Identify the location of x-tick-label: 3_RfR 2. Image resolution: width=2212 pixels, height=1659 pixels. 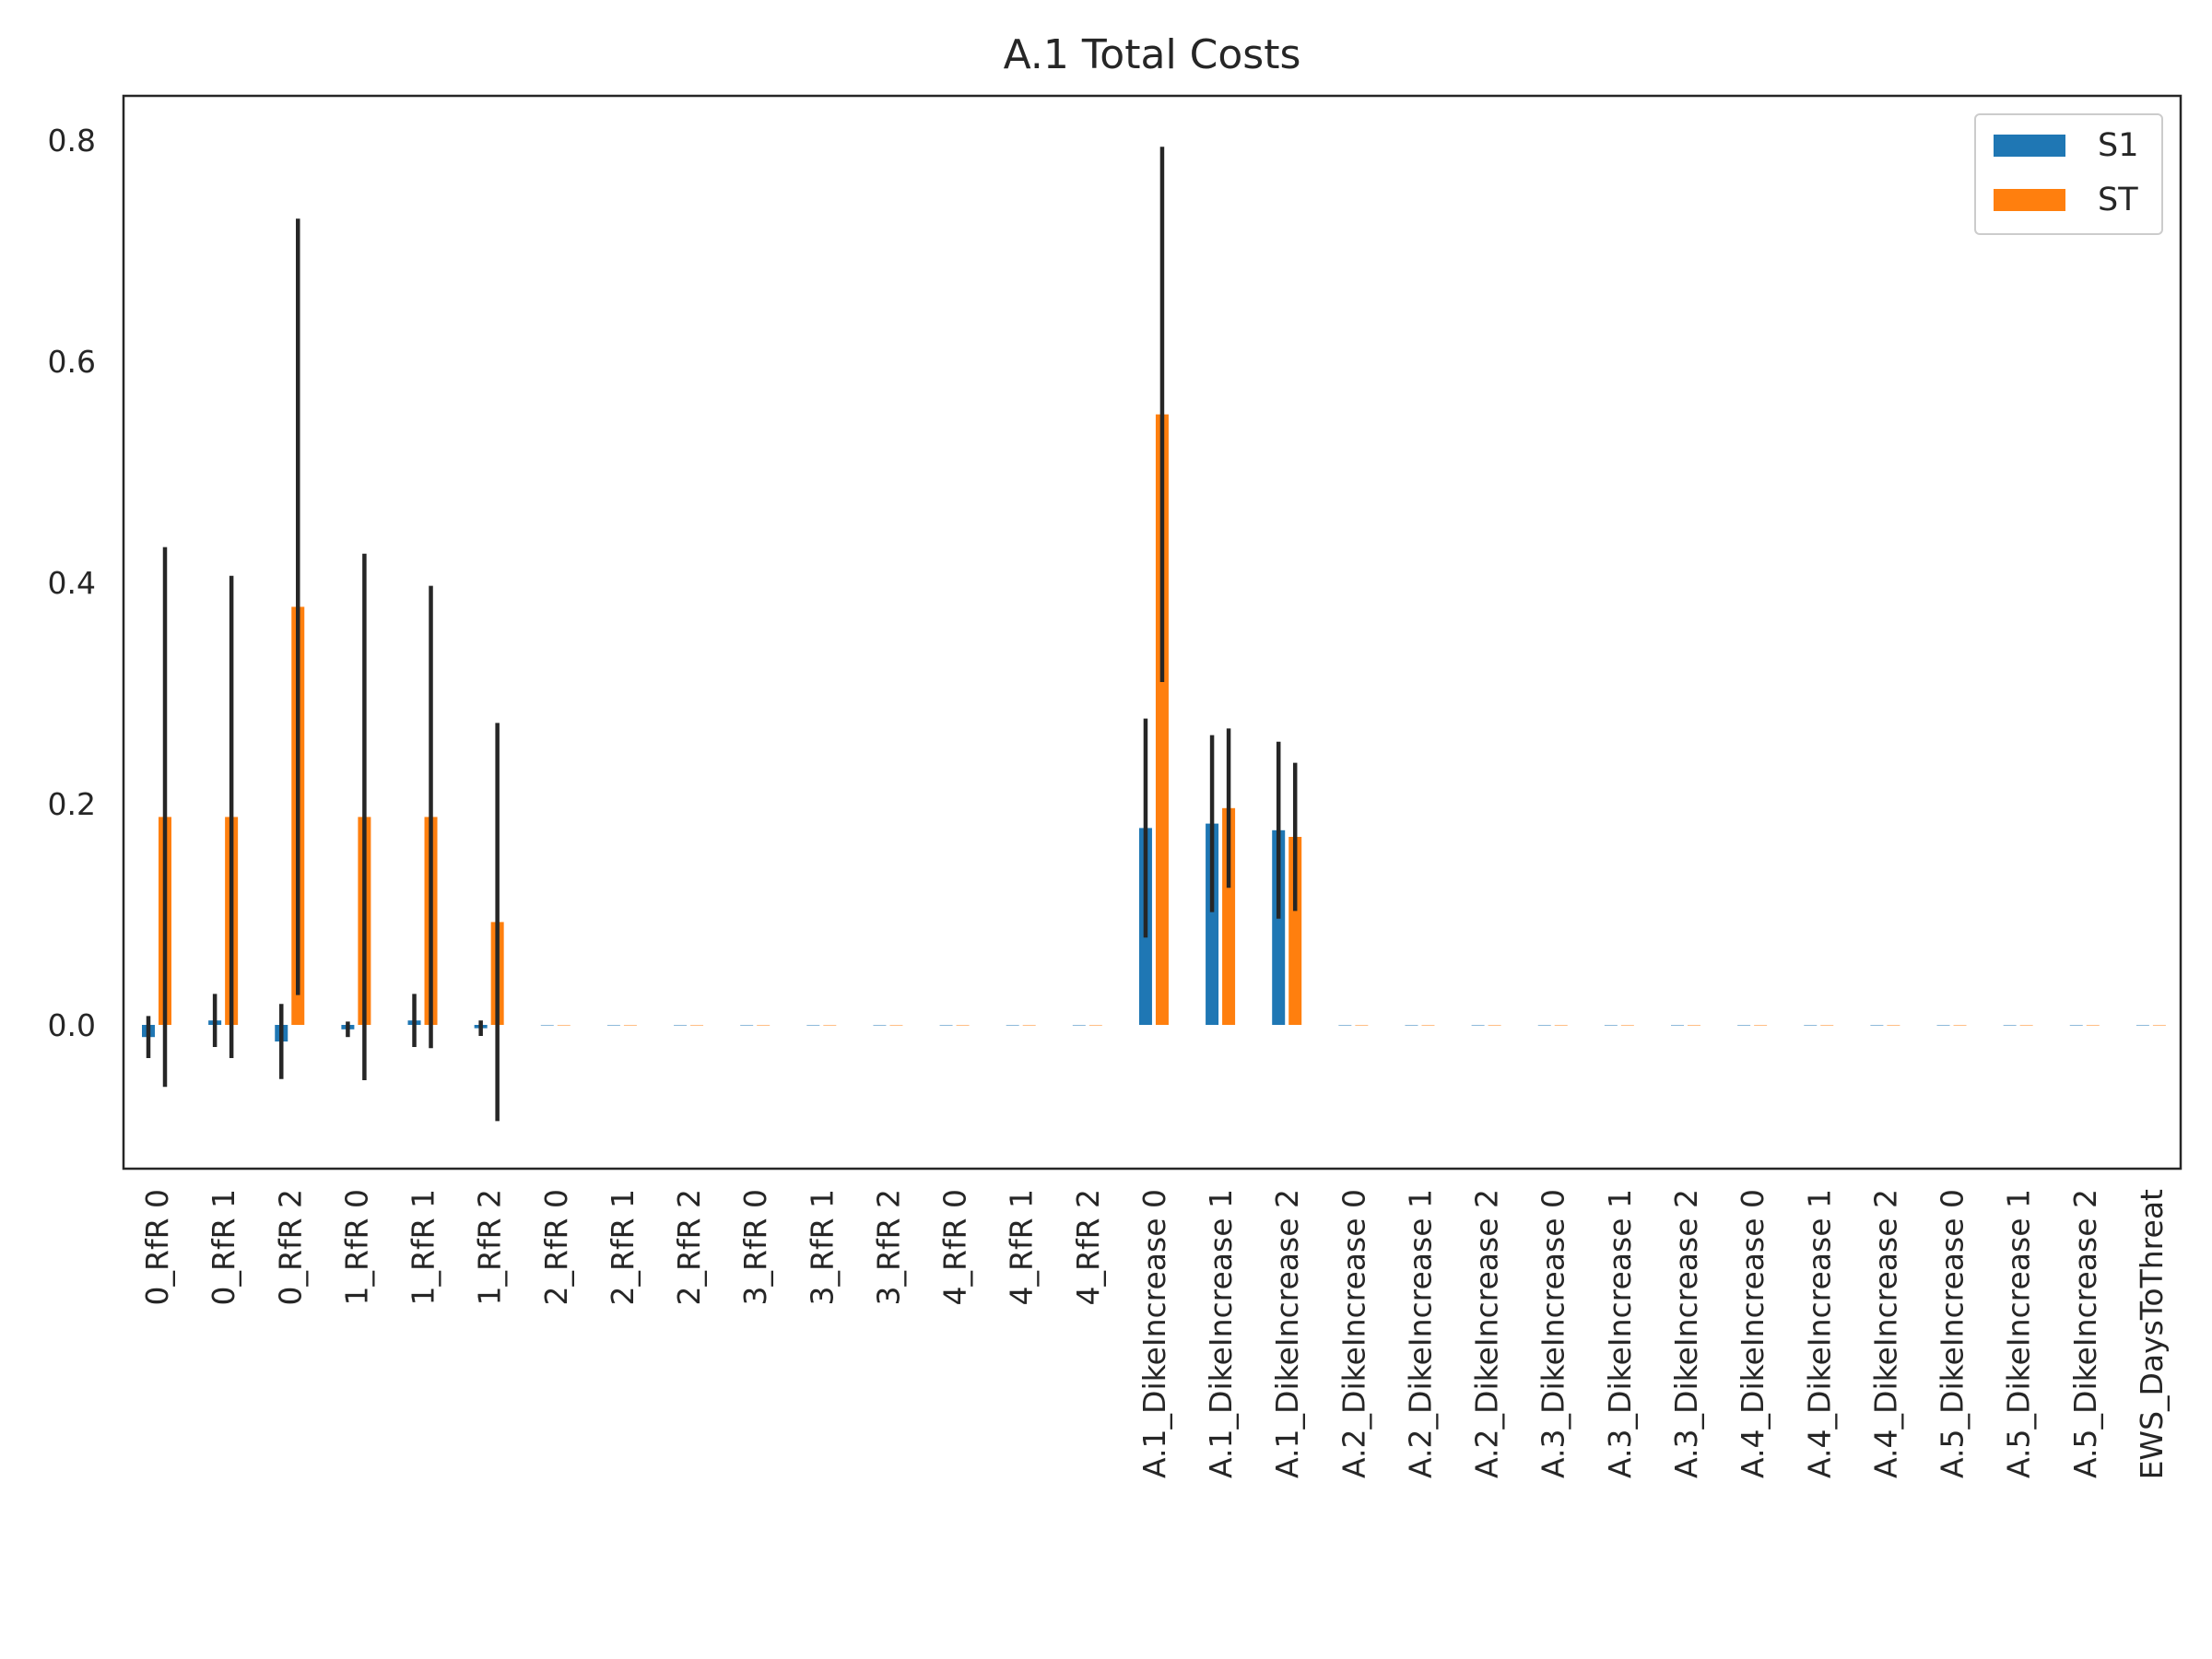
(888, 1247).